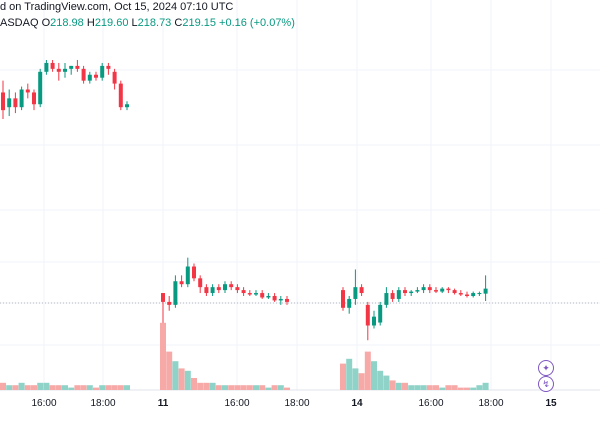 Image resolution: width=600 pixels, height=430 pixels. What do you see at coordinates (155, 23) in the screenshot?
I see `low-value: 218.73` at bounding box center [155, 23].